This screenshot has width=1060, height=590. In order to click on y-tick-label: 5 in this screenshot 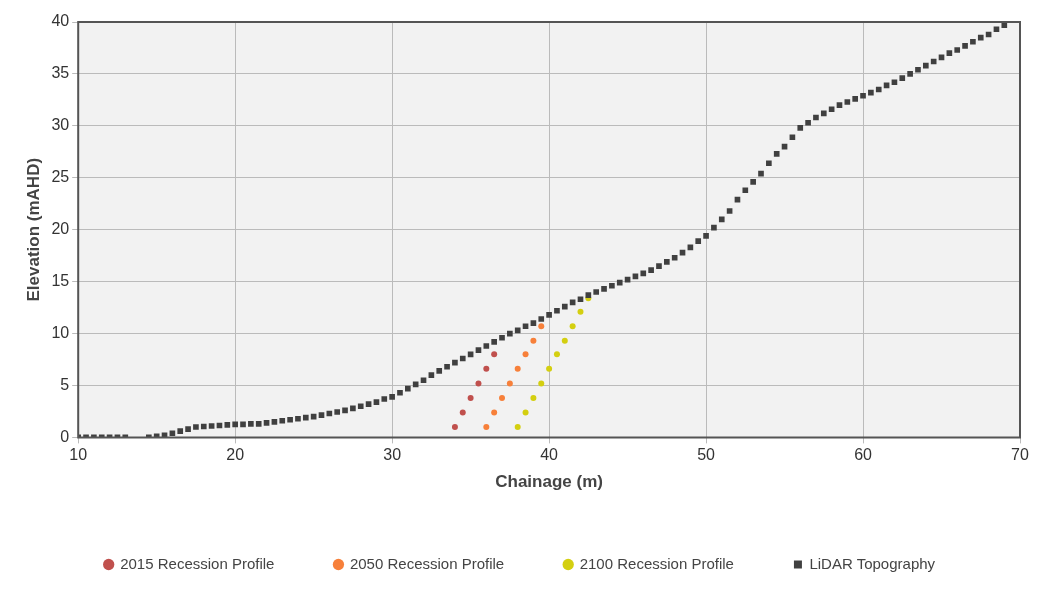, I will do `click(65, 384)`.